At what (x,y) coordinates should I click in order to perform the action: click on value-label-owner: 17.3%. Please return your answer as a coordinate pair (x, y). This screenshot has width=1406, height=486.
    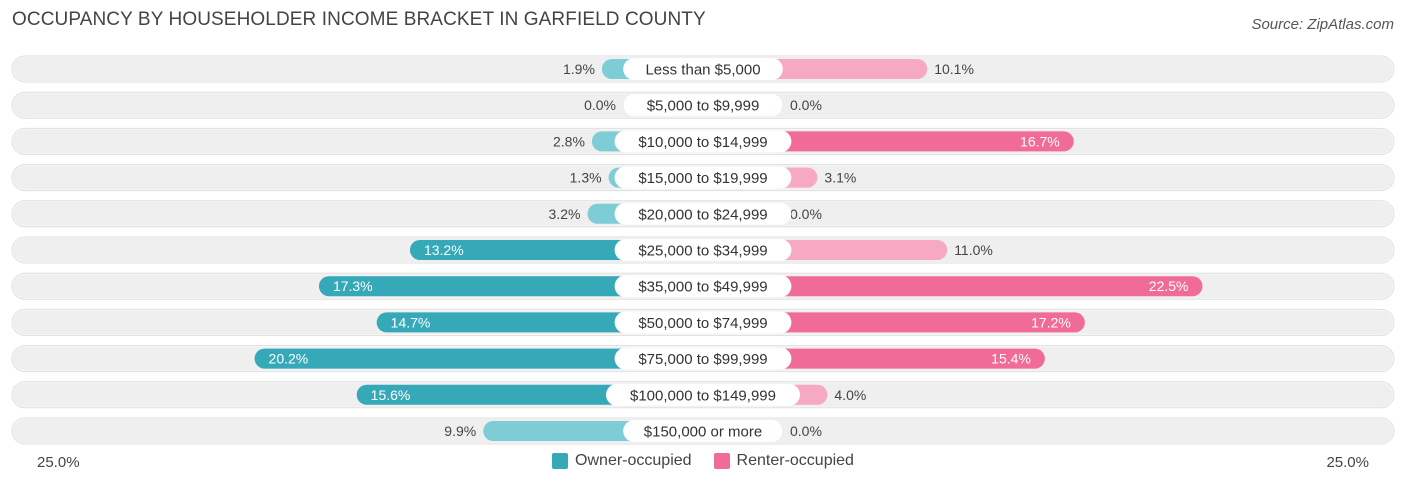
    Looking at the image, I should click on (353, 286).